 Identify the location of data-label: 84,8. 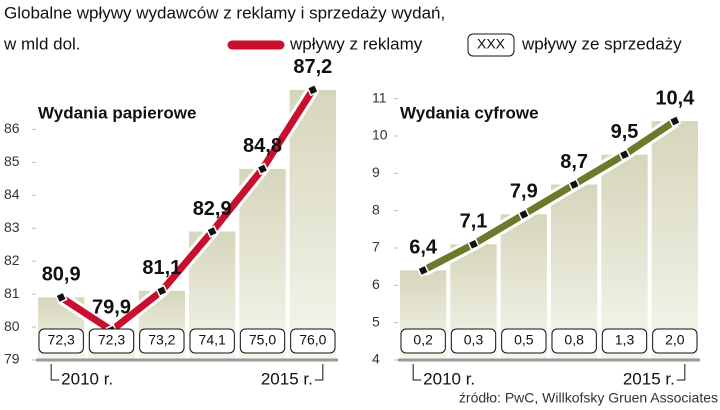
(262, 146).